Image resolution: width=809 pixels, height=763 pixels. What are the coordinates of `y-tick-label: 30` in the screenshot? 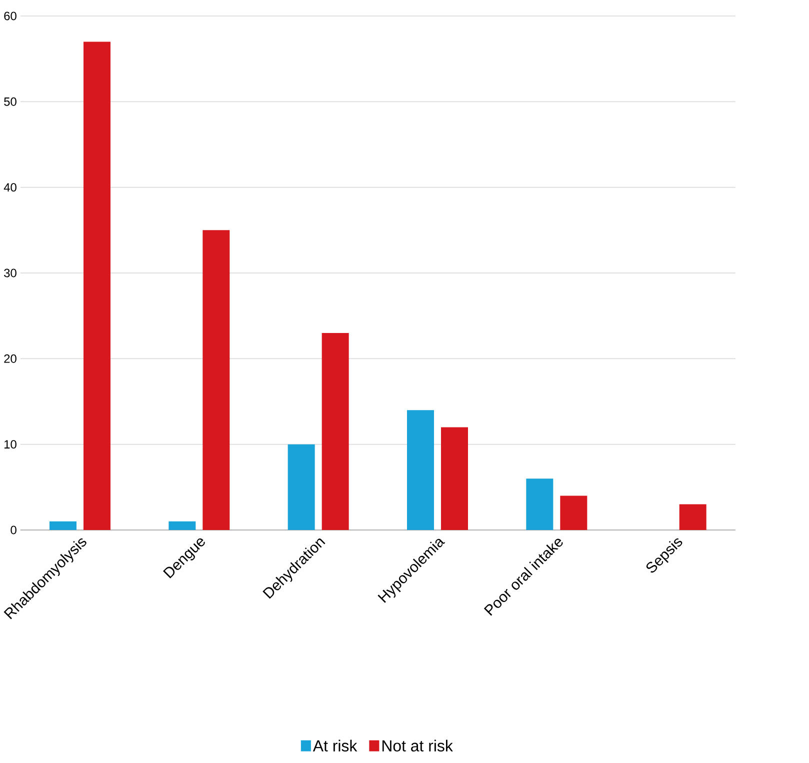 It's located at (10, 273).